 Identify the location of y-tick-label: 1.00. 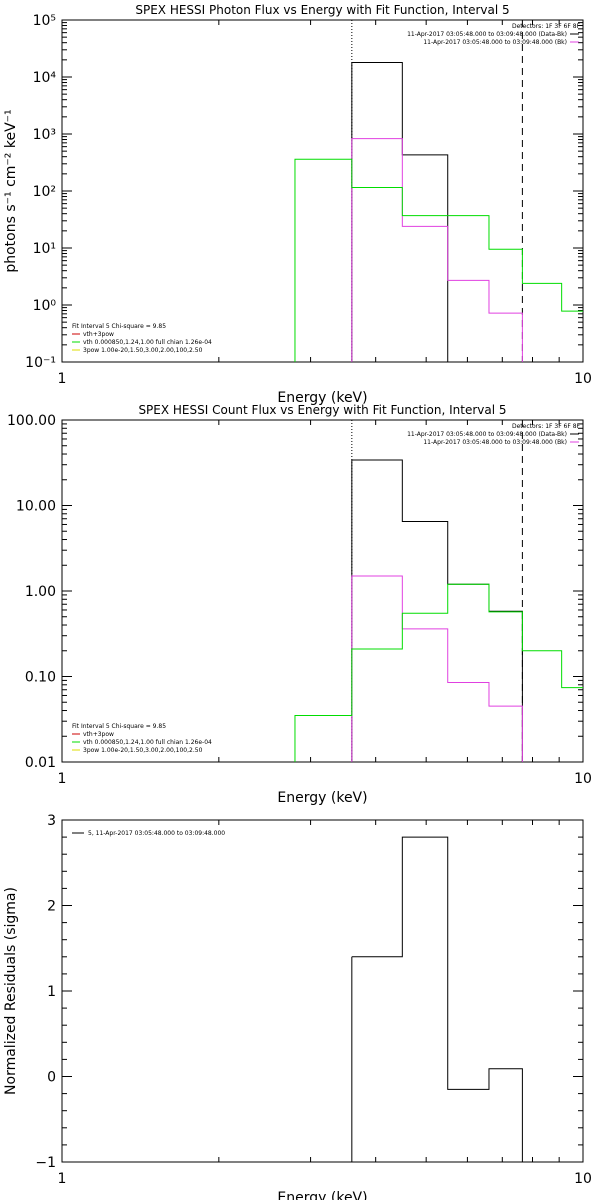
(40, 592).